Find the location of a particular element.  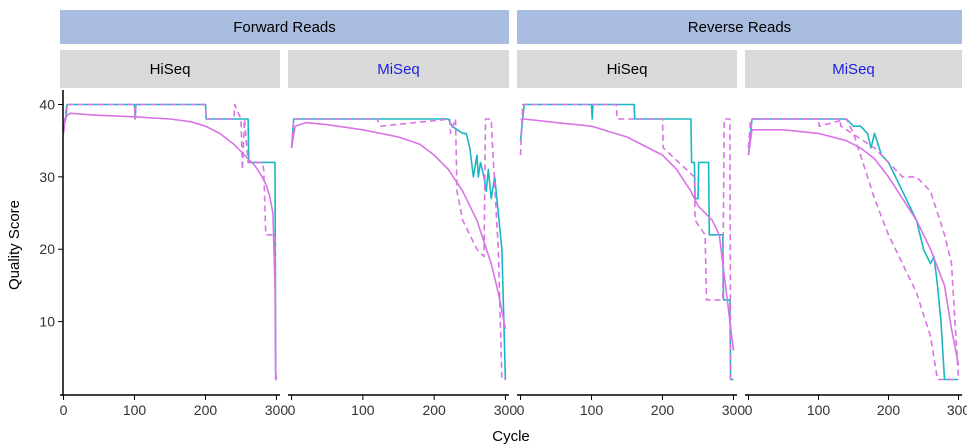

y-axis: 10 20 30 40 is located at coordinates (51, 242).